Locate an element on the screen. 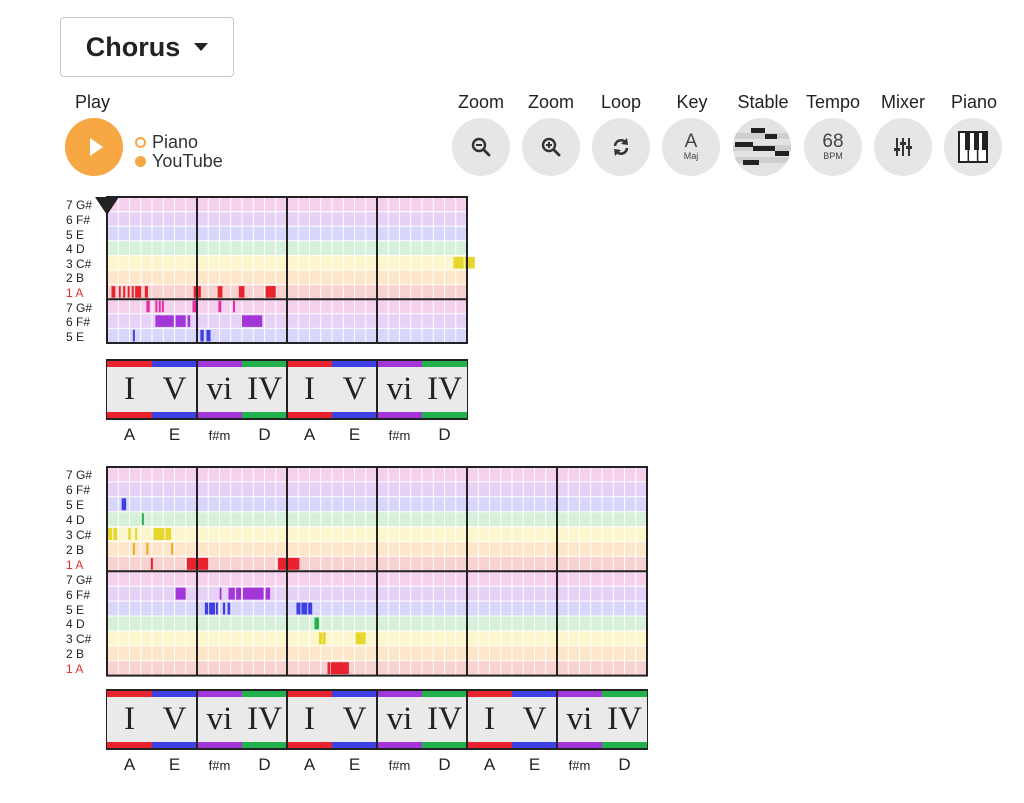 This screenshot has width=1024, height=803. play-label: Play is located at coordinates (93, 102).